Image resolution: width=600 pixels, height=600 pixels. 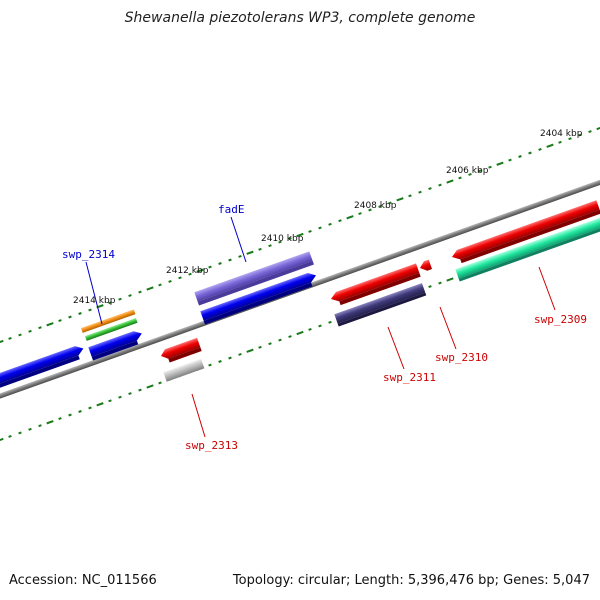 What do you see at coordinates (184, 370) in the screenshot?
I see `feature-swp2313-gray` at bounding box center [184, 370].